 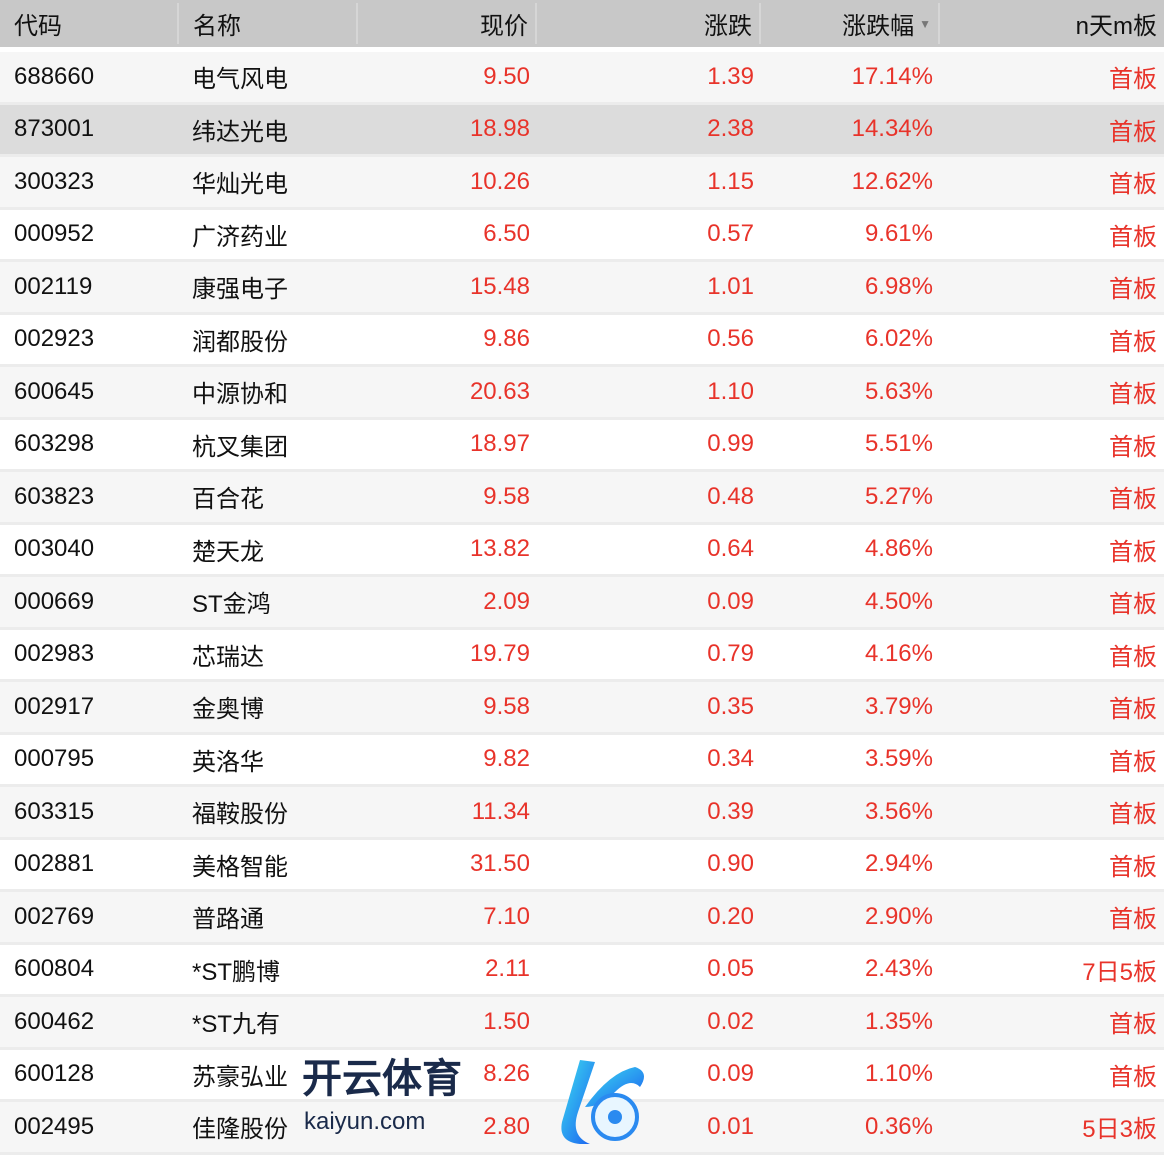 I want to click on cell-code-text: 000795, so click(x=54, y=759).